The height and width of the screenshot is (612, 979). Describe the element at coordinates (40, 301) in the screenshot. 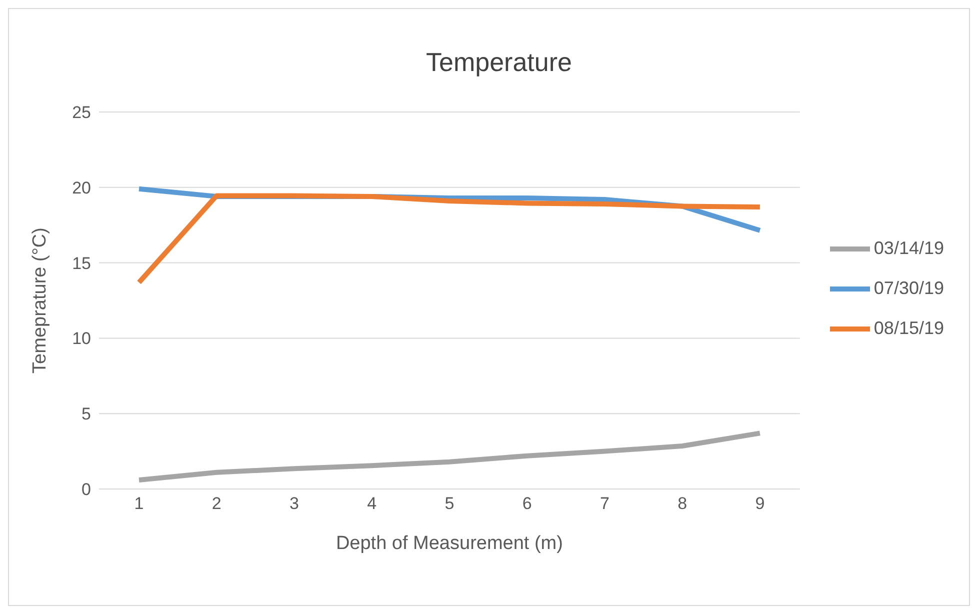

I see `y-axis-title: Temeprature (°C)` at that location.